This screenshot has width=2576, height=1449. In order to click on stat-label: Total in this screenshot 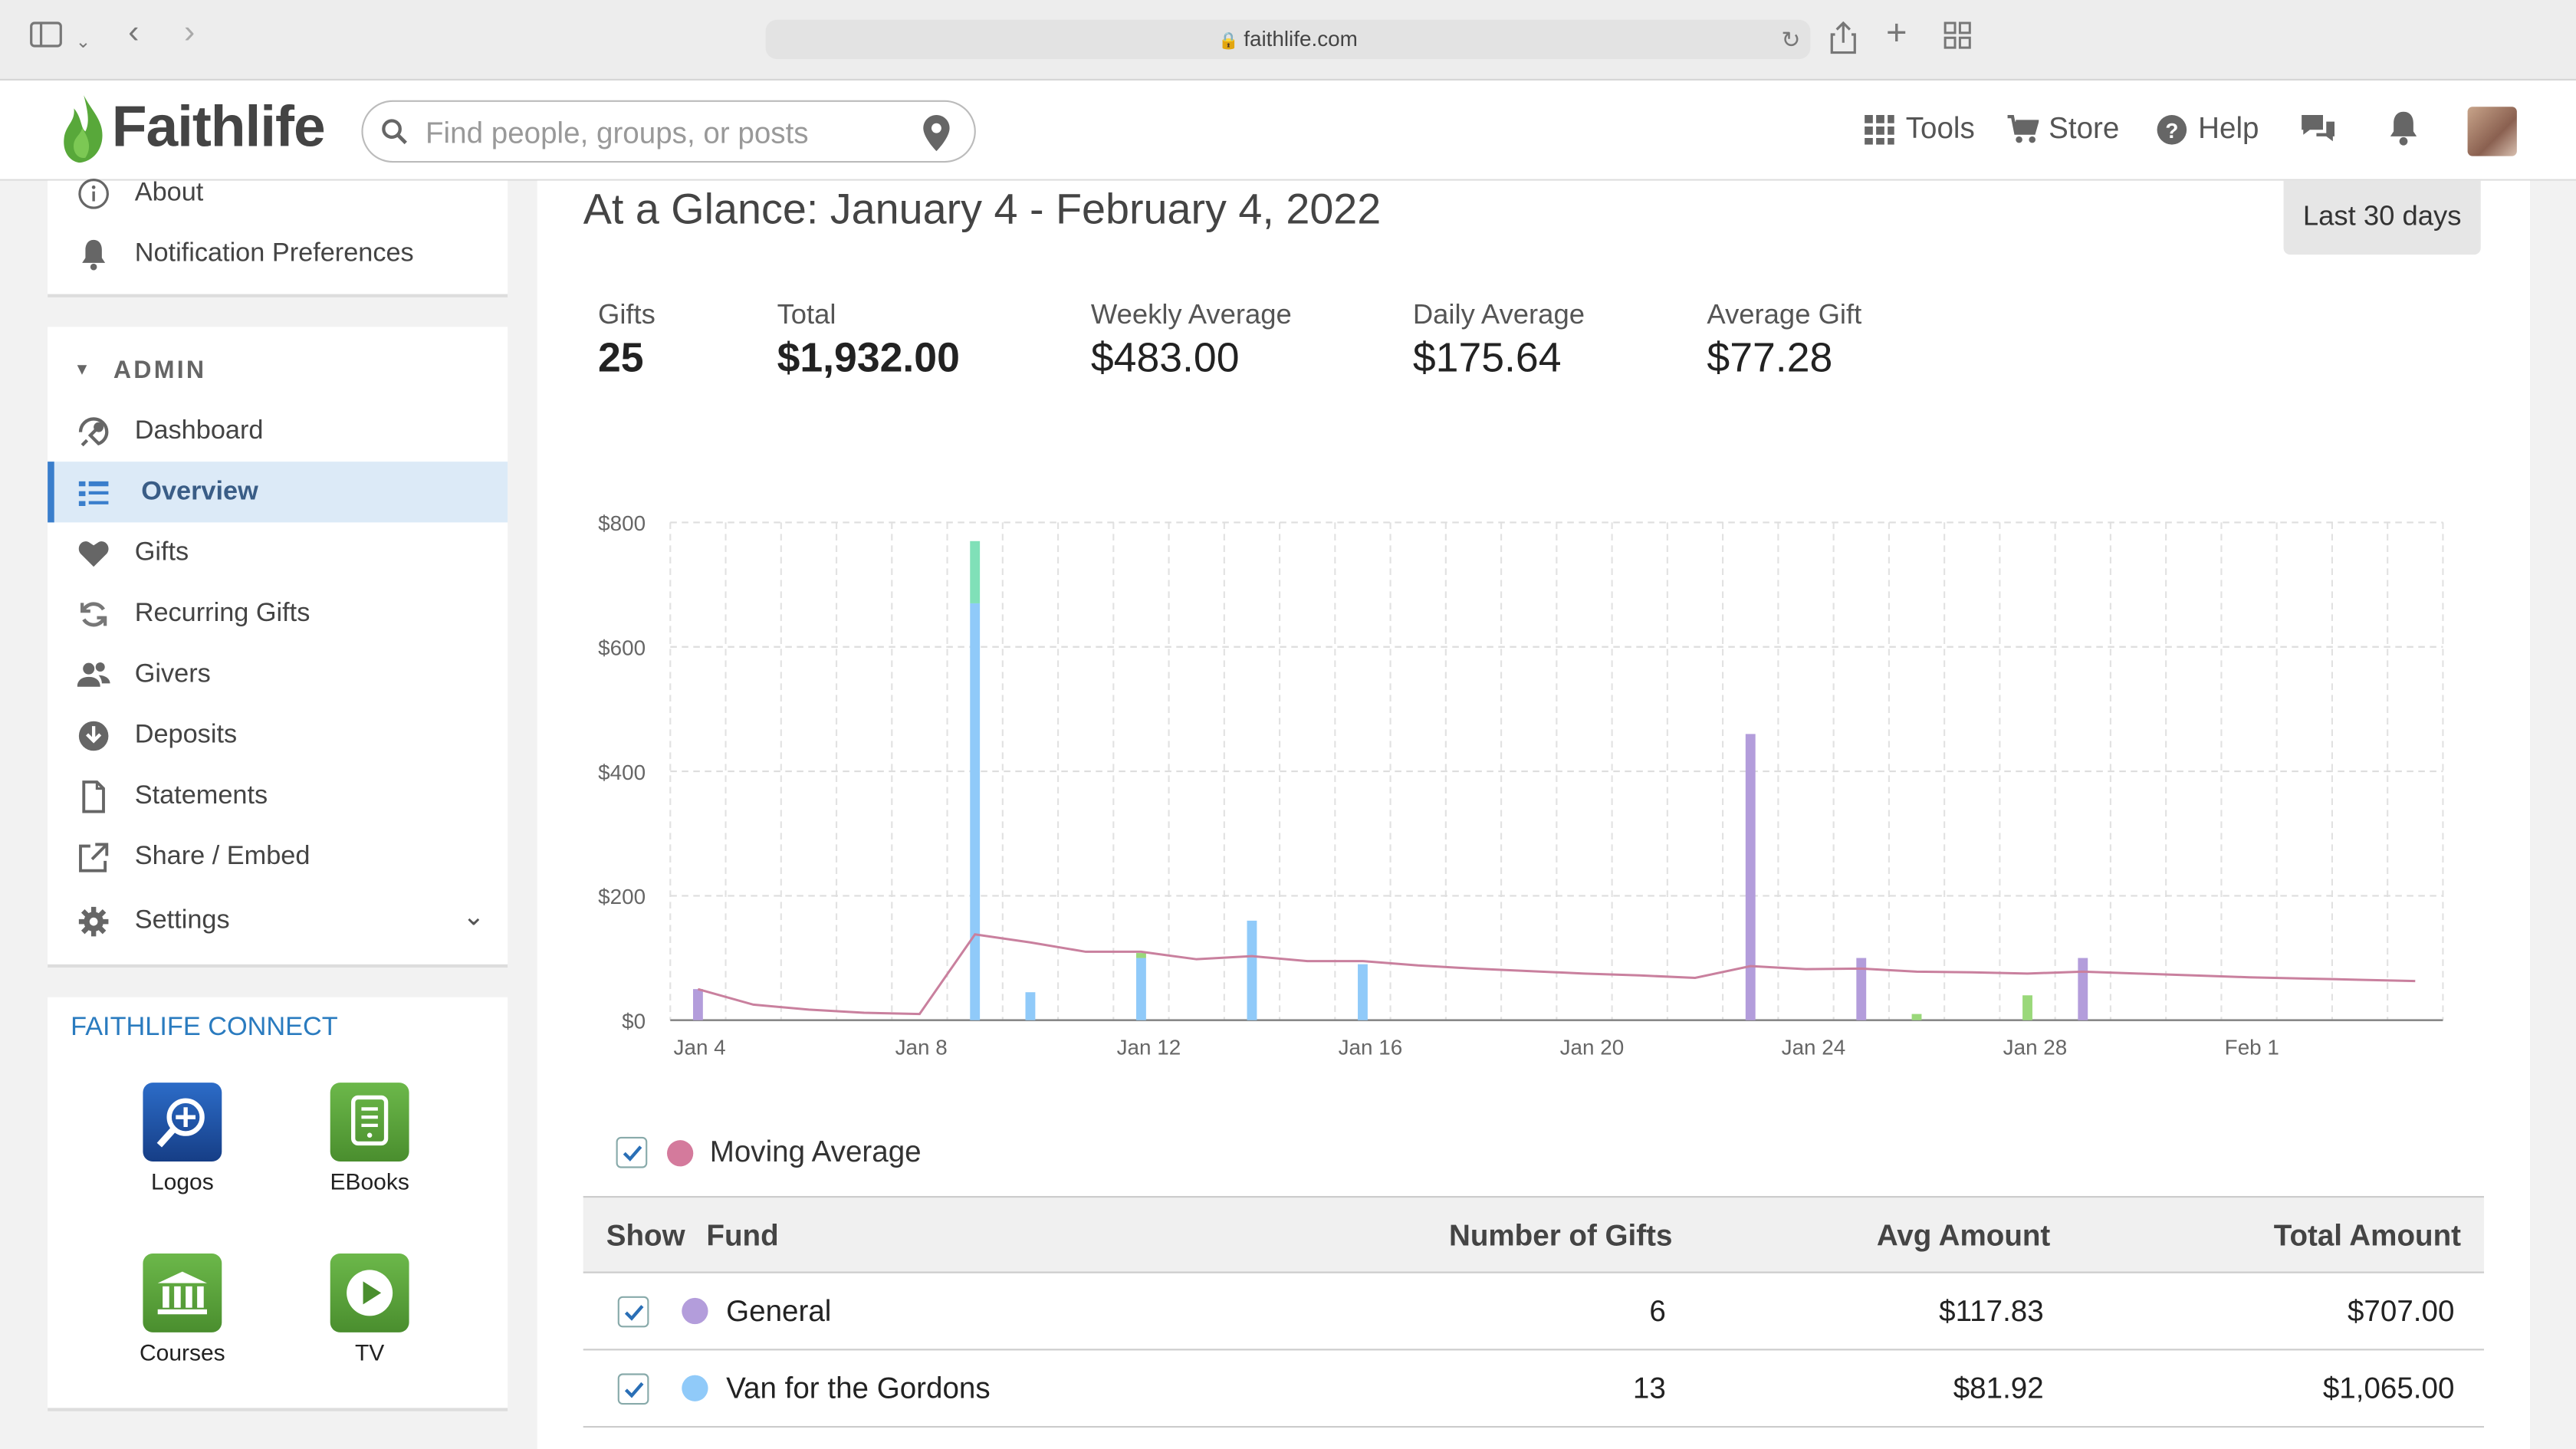, I will do `click(807, 314)`.